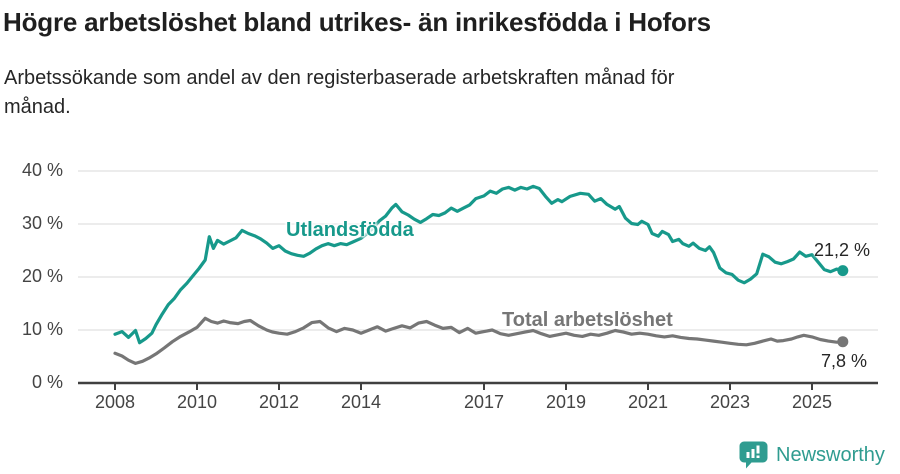 Image resolution: width=900 pixels, height=474 pixels. I want to click on x-axis-label: 2021, so click(648, 402).